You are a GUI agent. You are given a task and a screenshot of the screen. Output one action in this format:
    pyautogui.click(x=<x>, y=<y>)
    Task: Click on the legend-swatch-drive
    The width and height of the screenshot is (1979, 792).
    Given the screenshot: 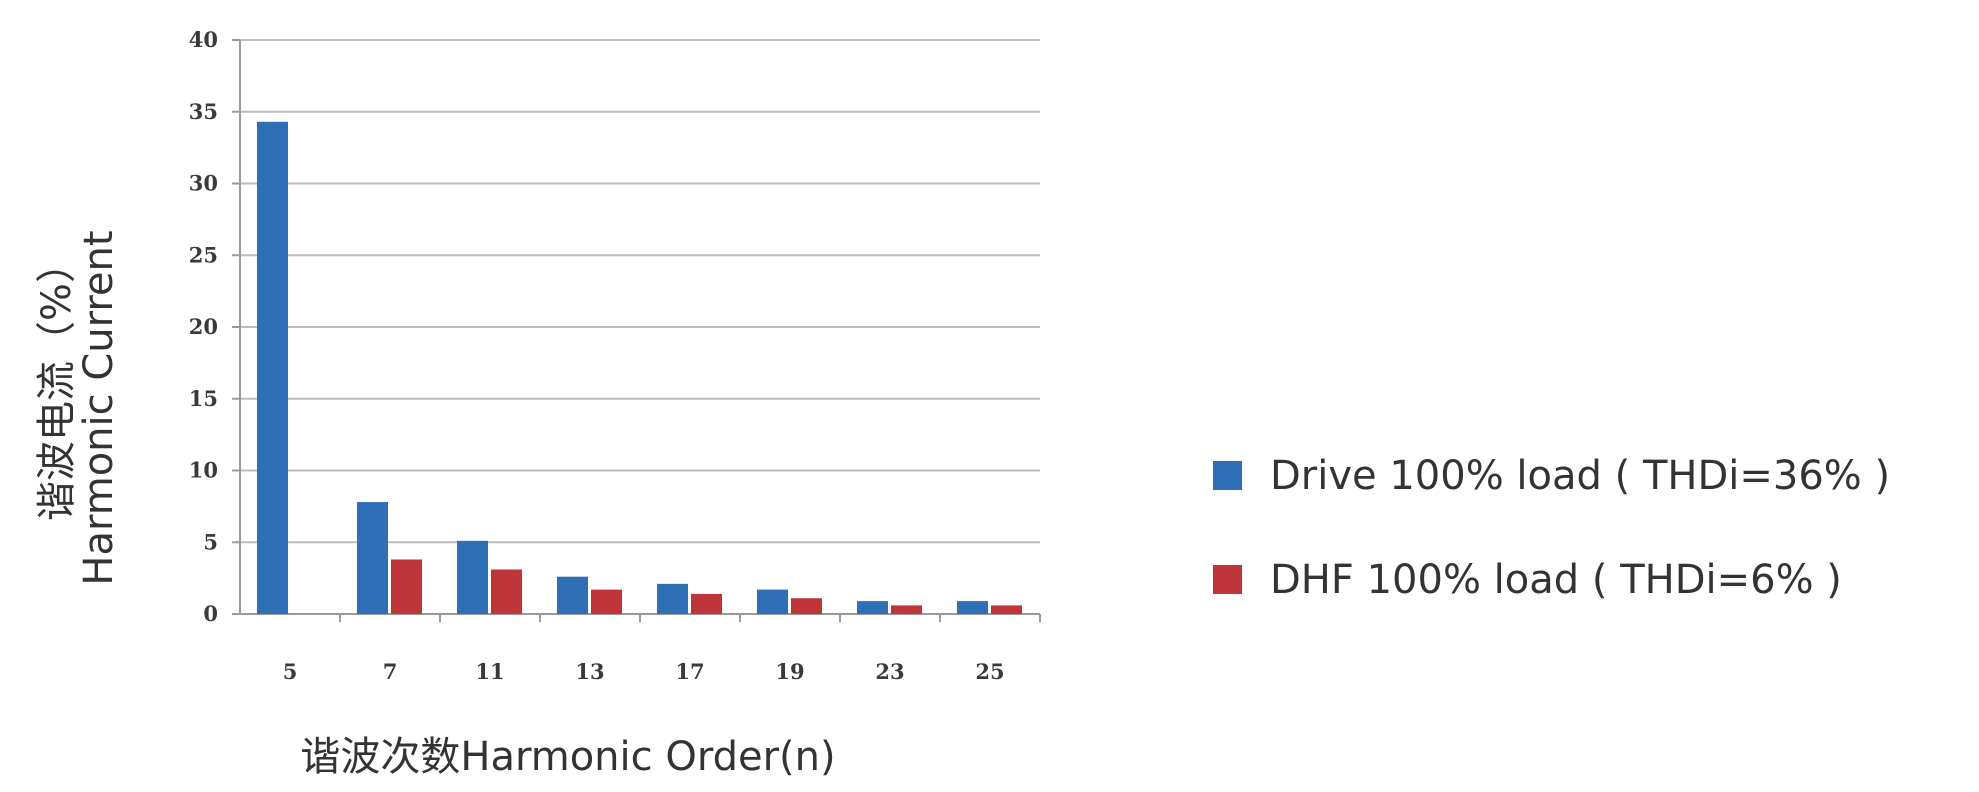 What is the action you would take?
    pyautogui.click(x=1227, y=475)
    